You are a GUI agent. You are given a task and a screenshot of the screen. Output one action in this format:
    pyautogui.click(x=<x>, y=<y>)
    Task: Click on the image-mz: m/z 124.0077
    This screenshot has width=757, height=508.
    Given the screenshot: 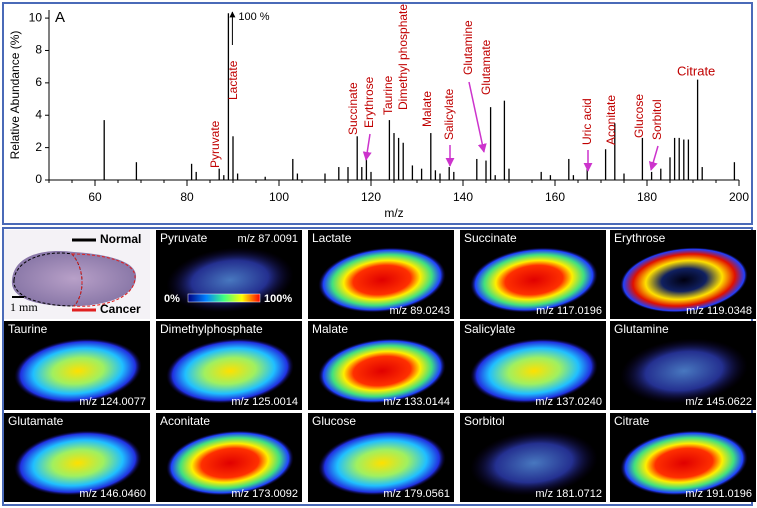 What is the action you would take?
    pyautogui.click(x=112, y=402)
    